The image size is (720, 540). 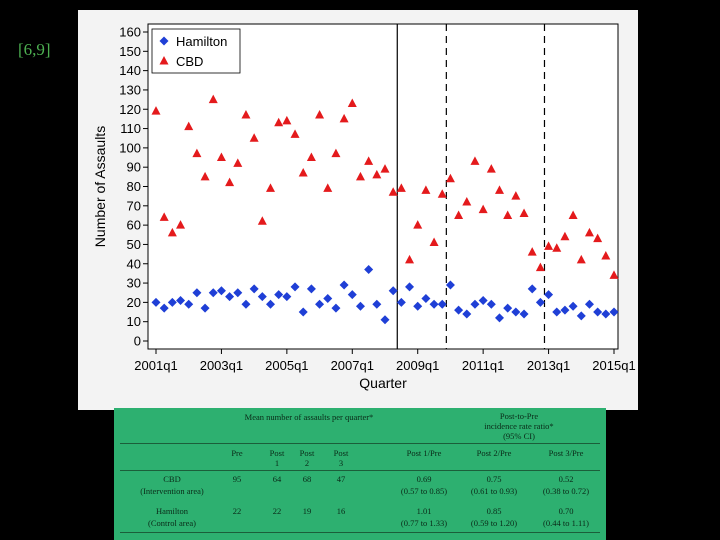 I want to click on row-hamilton-irr1: 1.01, so click(x=424, y=511).